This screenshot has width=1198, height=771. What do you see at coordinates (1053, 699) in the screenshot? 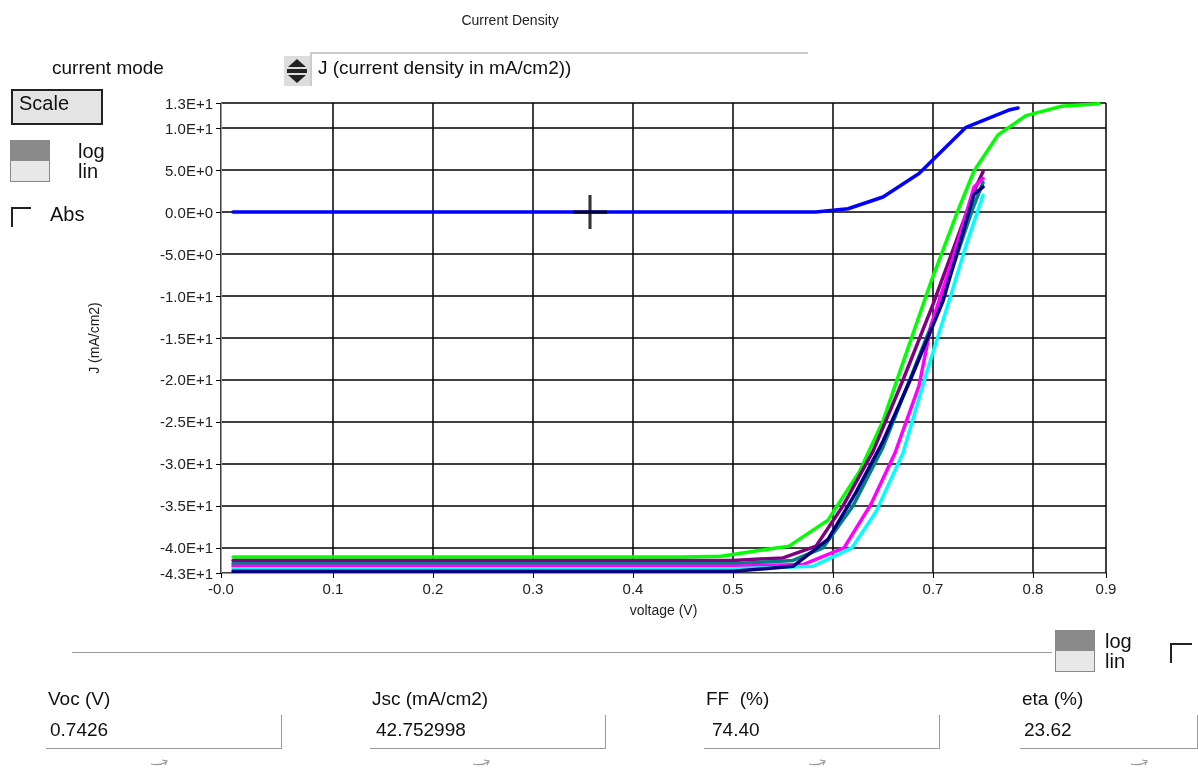
I see `text: eta (%)` at bounding box center [1053, 699].